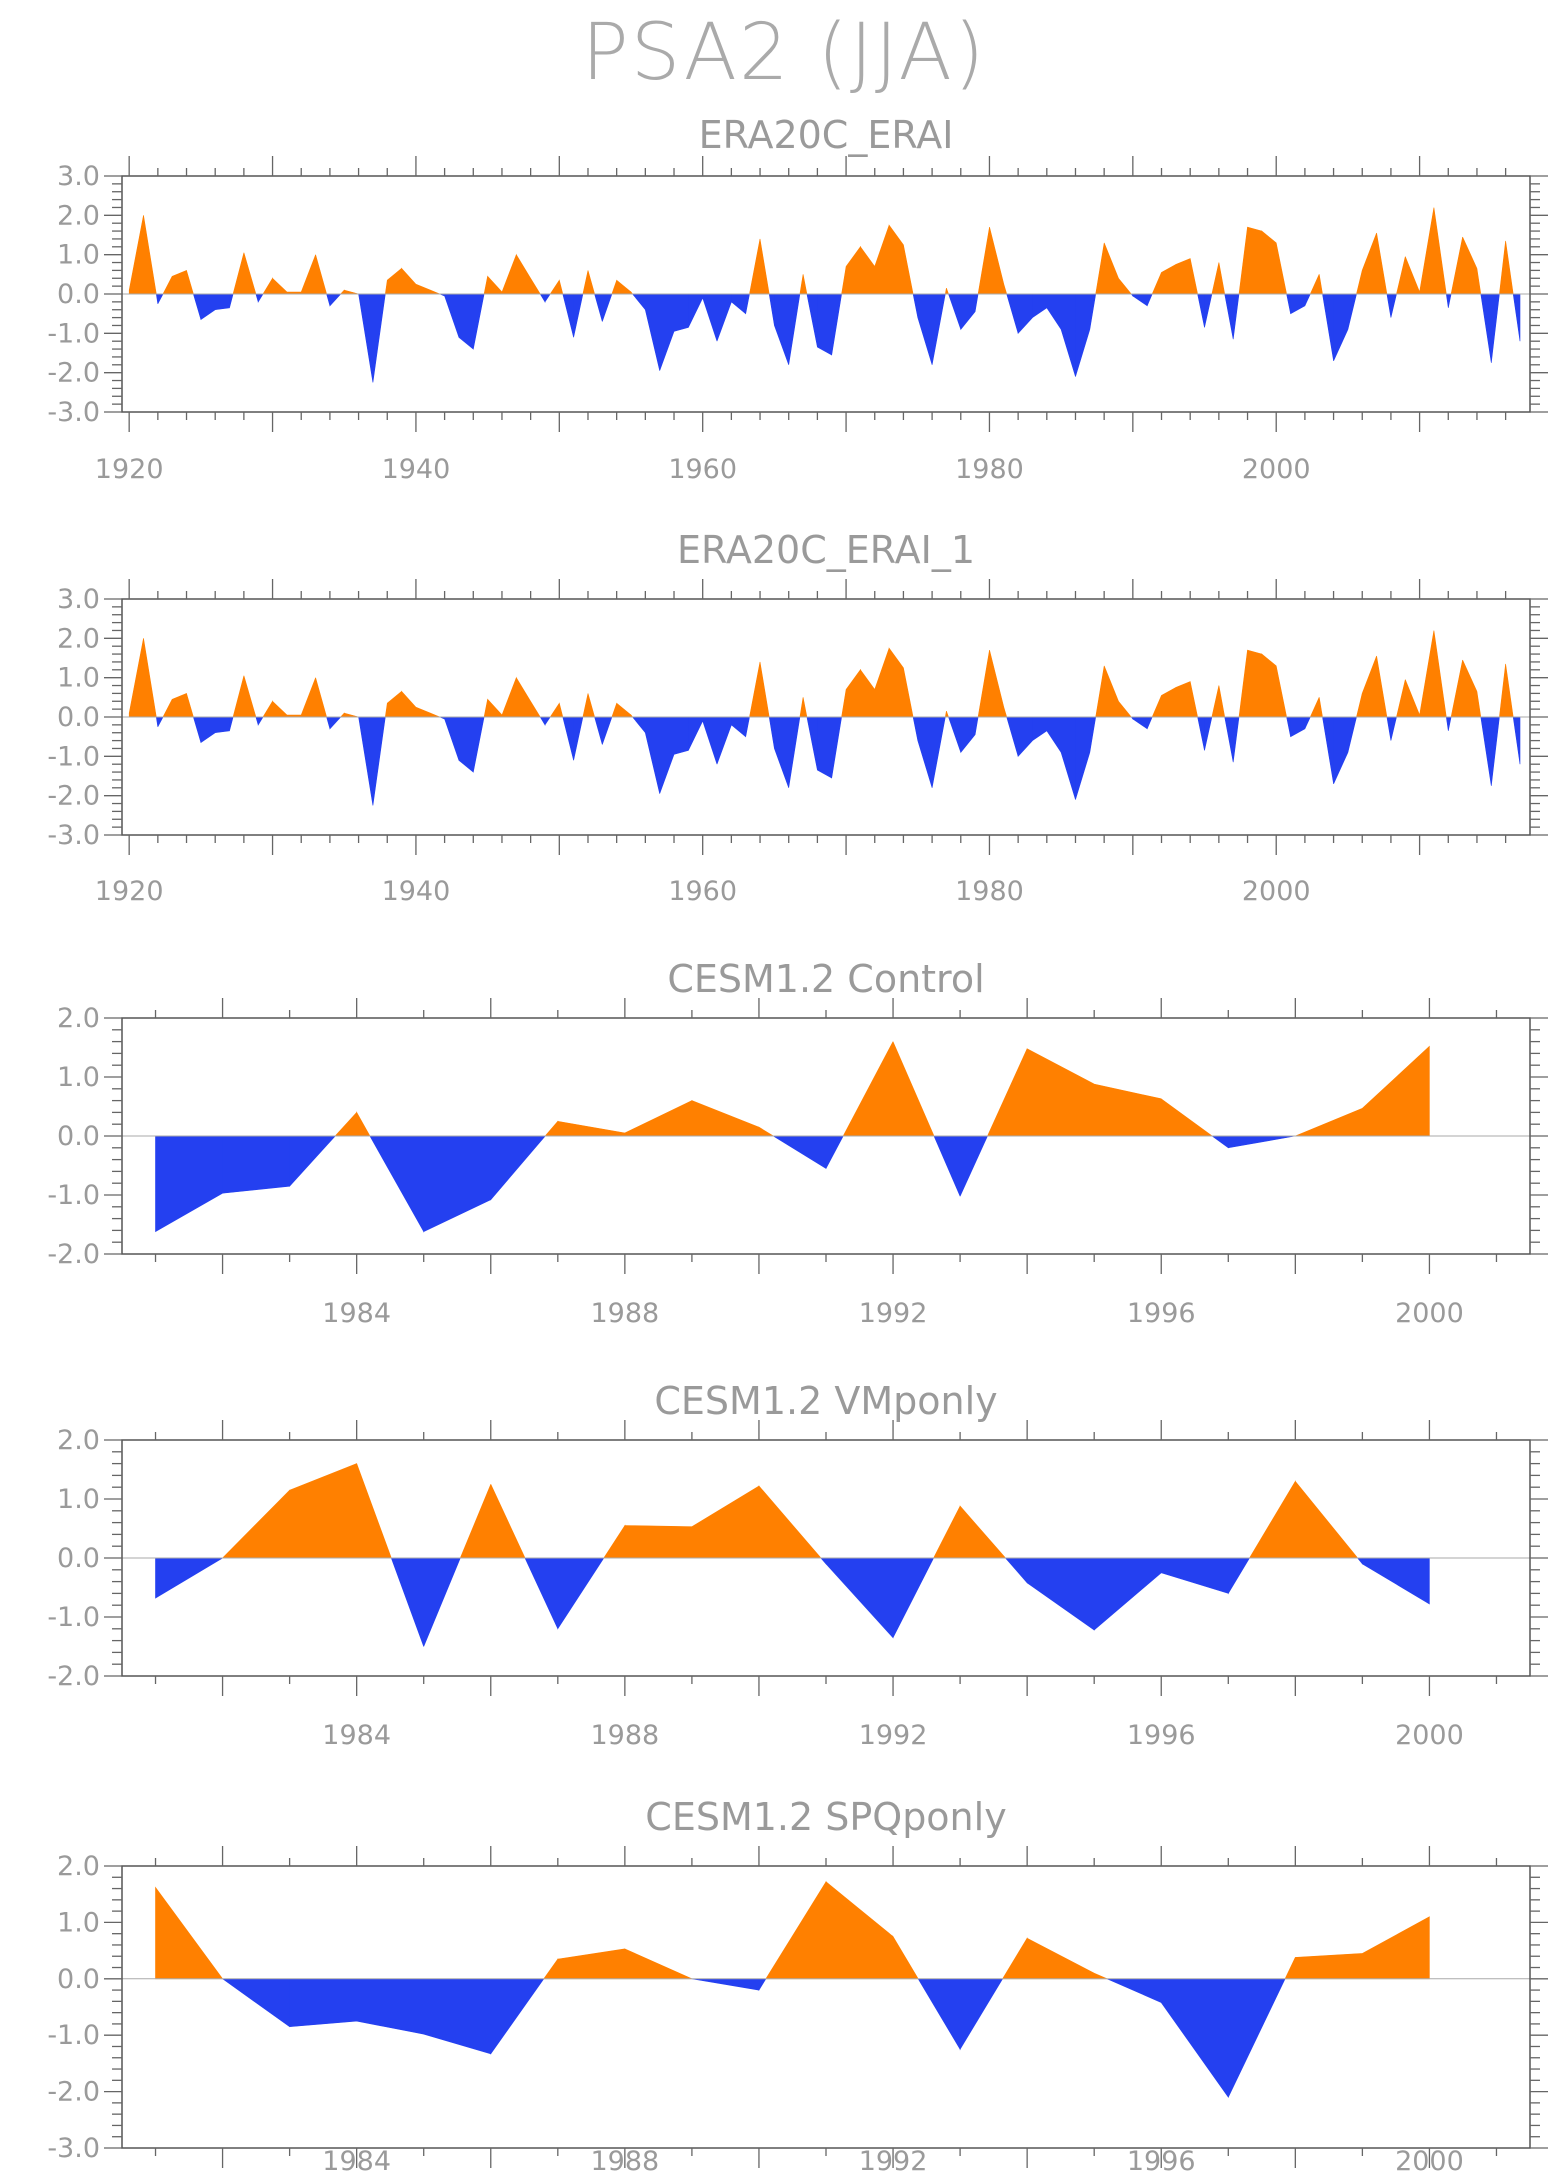 The width and height of the screenshot is (1568, 2172). Describe the element at coordinates (826, 550) in the screenshot. I see `panel-title: ERA20C_ERAI_1` at that location.